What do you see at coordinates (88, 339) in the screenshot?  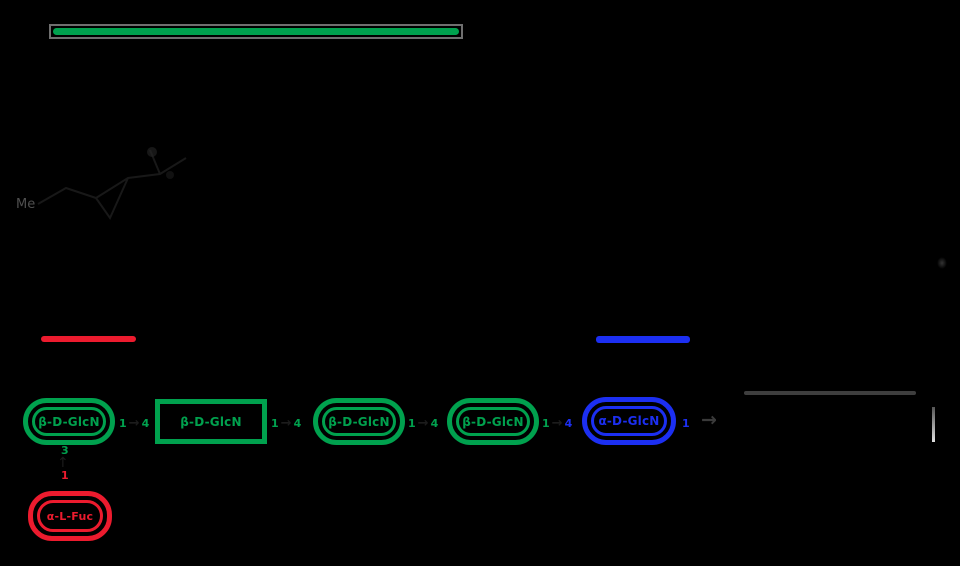 I see `red-legend-line` at bounding box center [88, 339].